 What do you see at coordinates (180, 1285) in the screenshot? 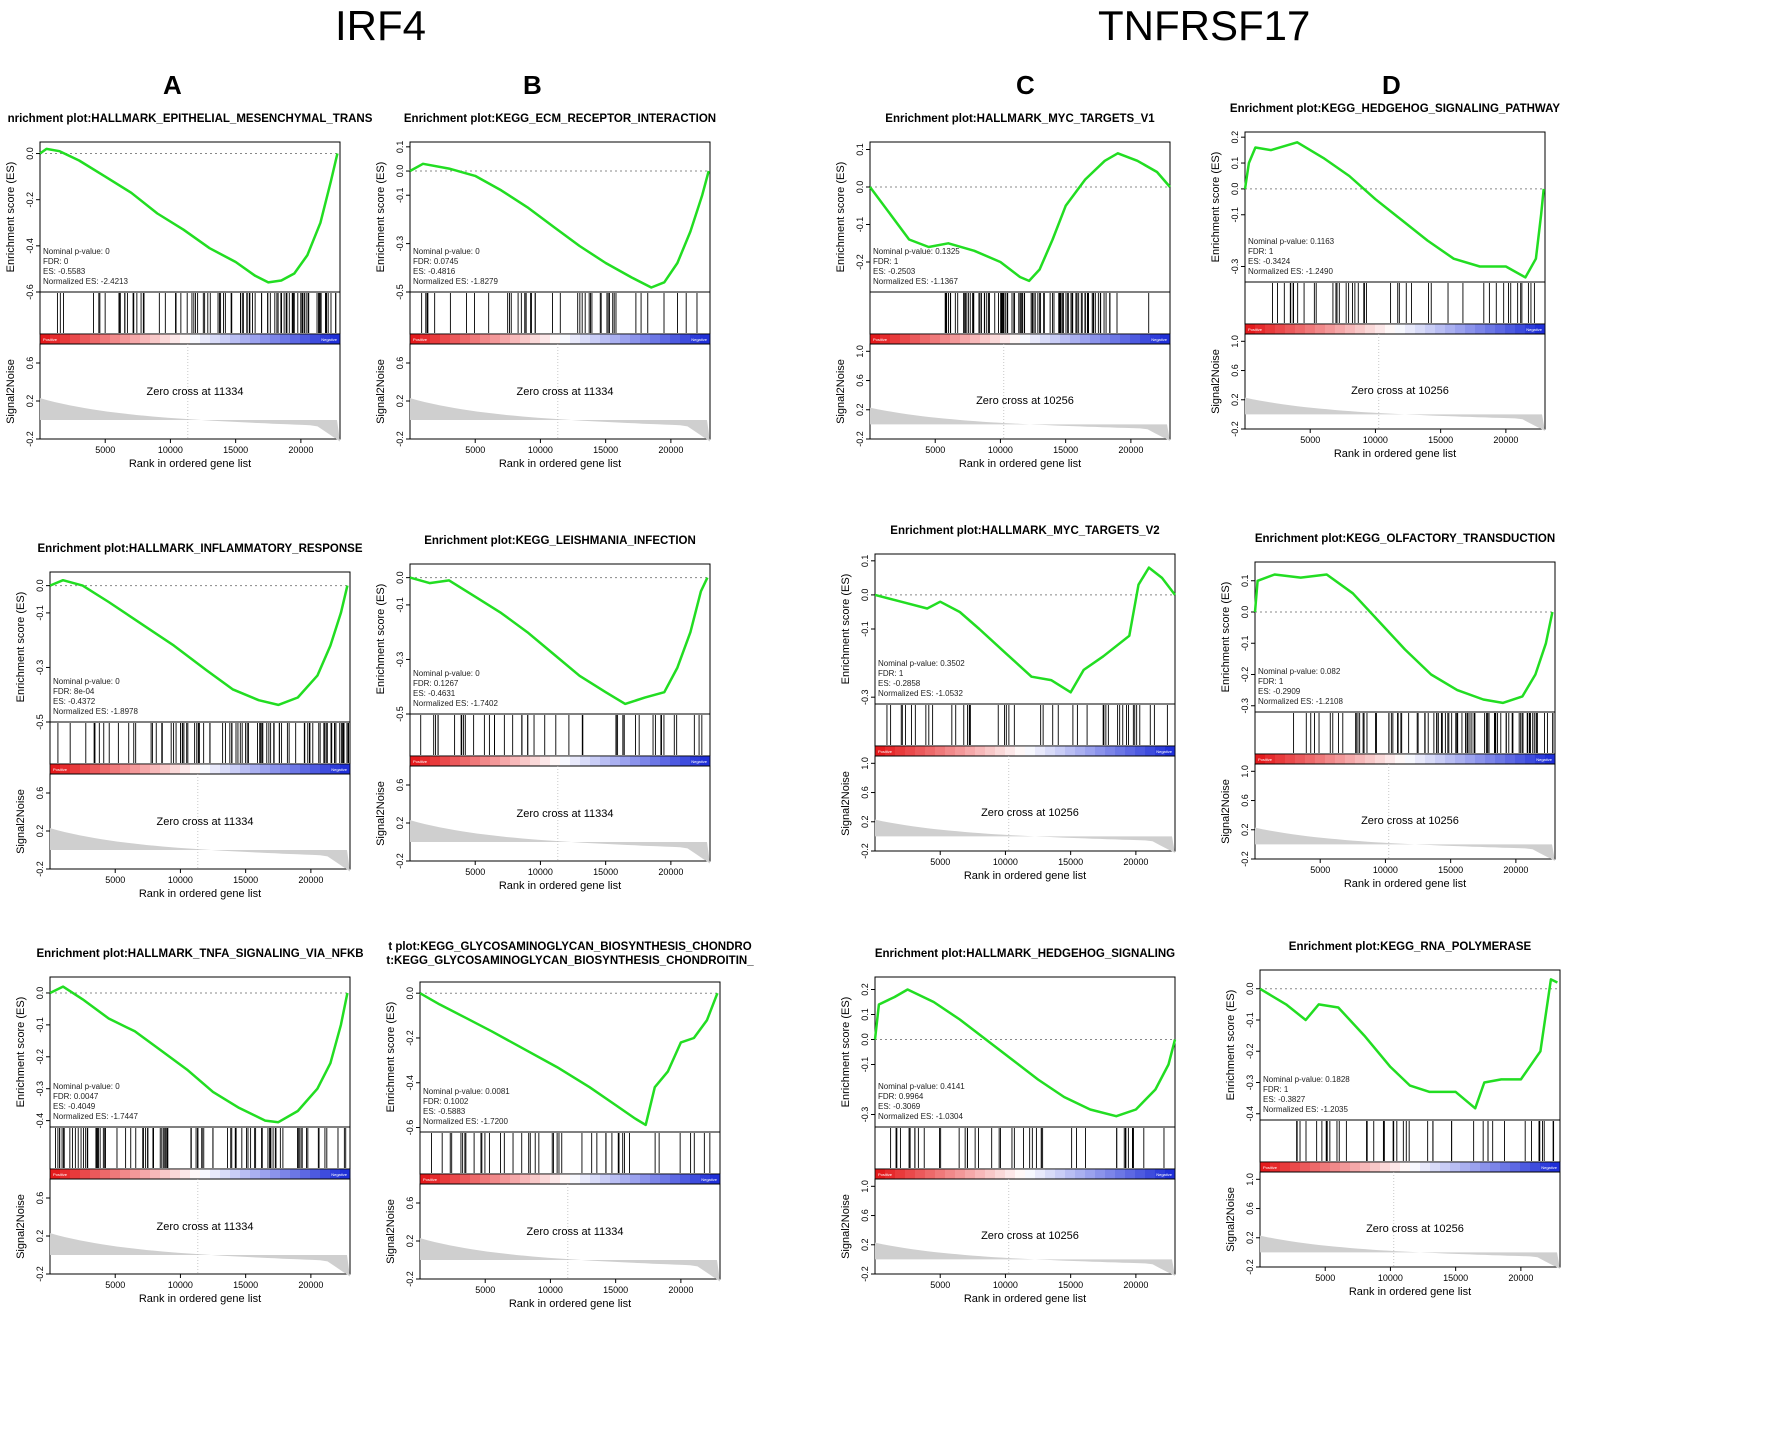
I see `xtick-label: 10000` at bounding box center [180, 1285].